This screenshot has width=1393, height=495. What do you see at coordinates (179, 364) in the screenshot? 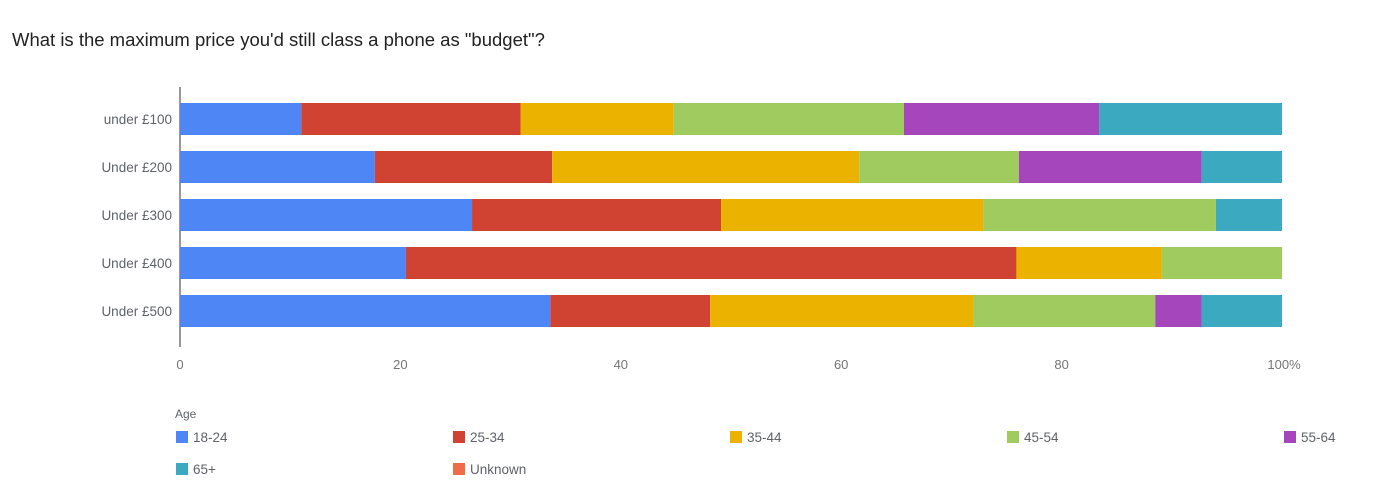
I see `x-tick-label-0: 0` at bounding box center [179, 364].